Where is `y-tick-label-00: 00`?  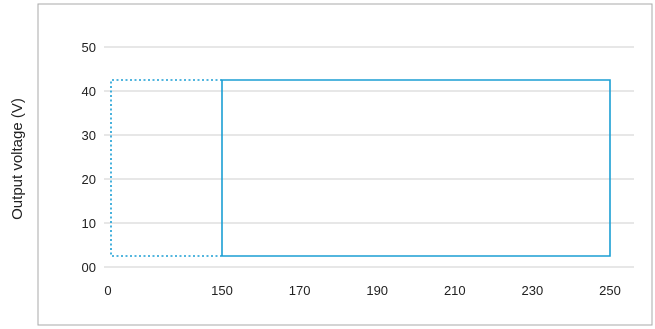
y-tick-label-00: 00 is located at coordinates (89, 267).